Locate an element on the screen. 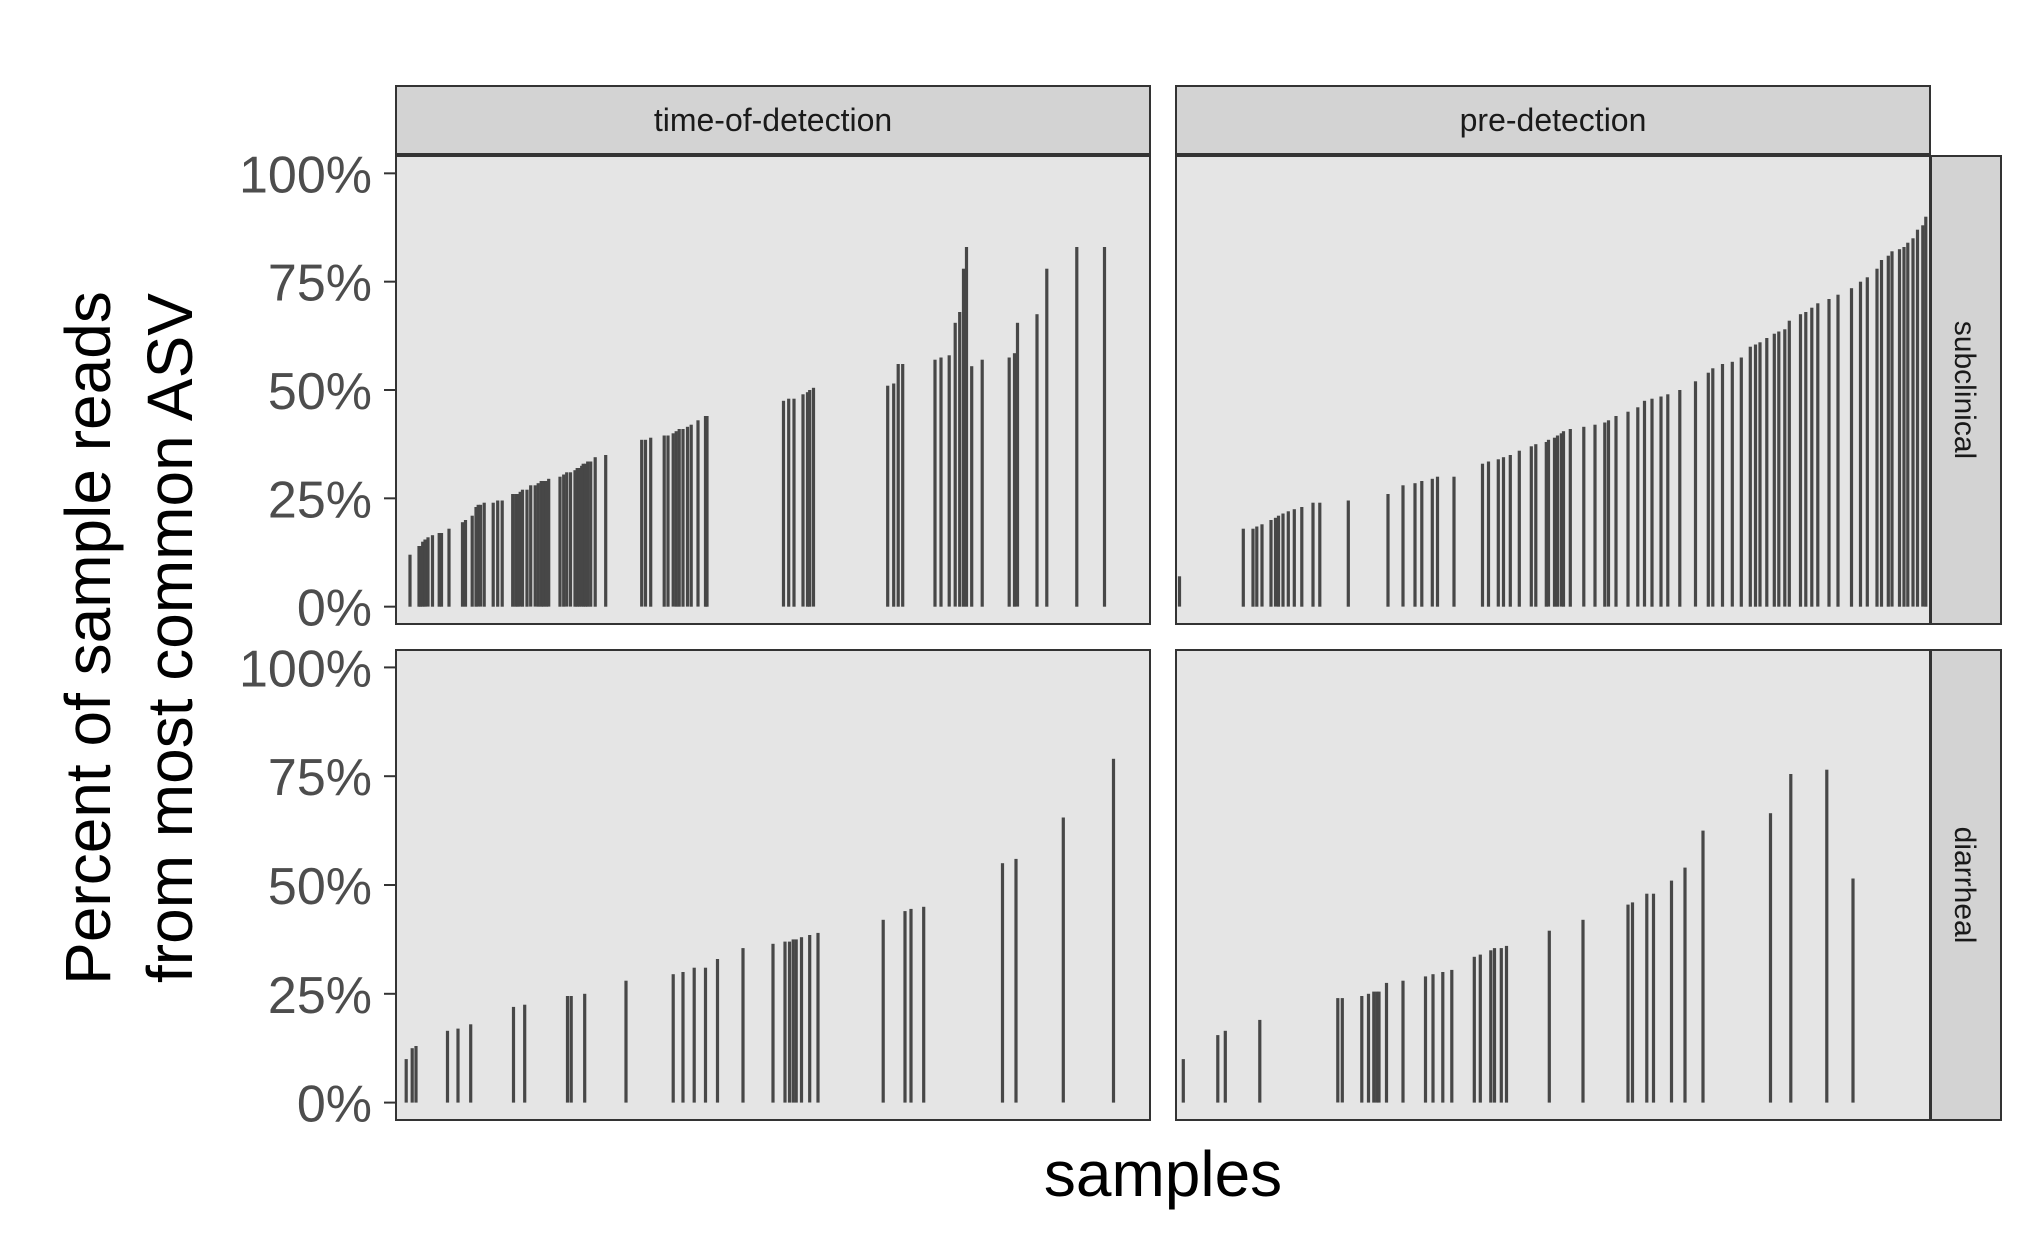  y-axis-diarrheal: 0% 25% 50% 75% 100% is located at coordinates (317, 887).